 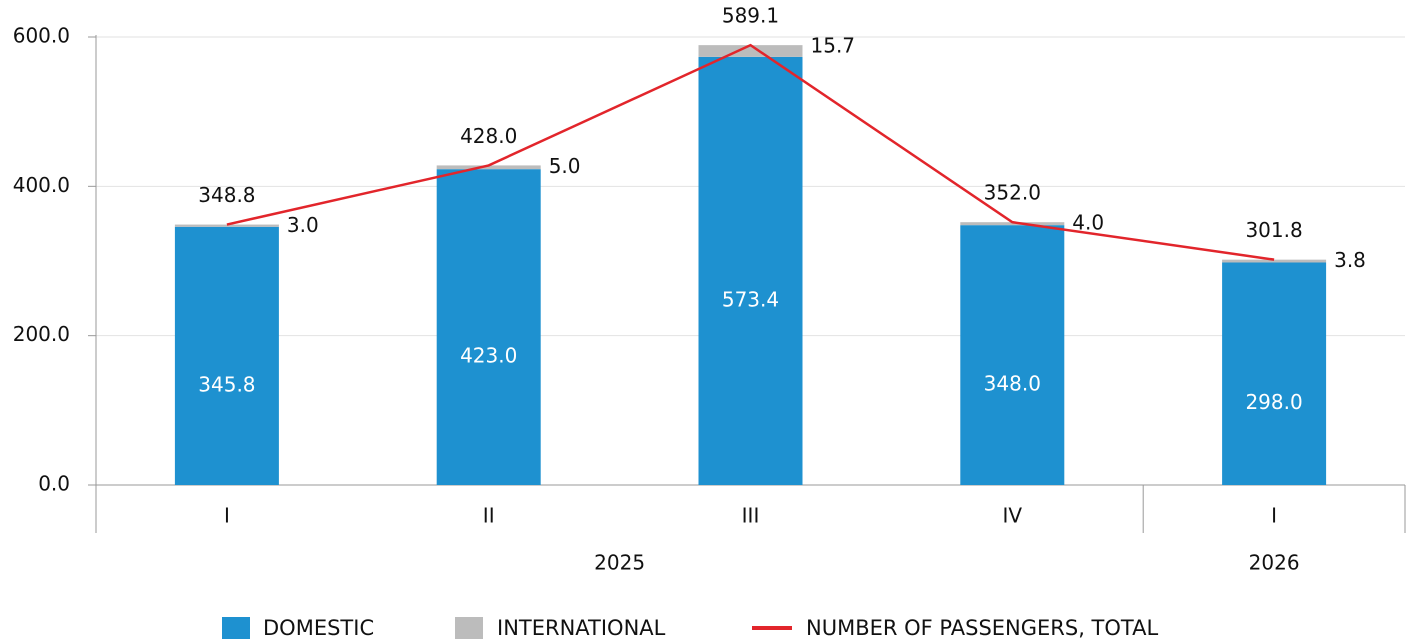 What do you see at coordinates (581, 628) in the screenshot?
I see `legend-label: INTERNATIONAL` at bounding box center [581, 628].